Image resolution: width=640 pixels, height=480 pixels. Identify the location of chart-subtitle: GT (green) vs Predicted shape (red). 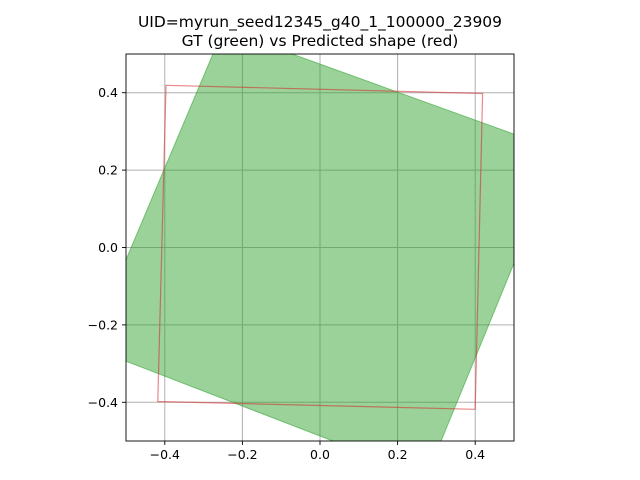
(320, 41).